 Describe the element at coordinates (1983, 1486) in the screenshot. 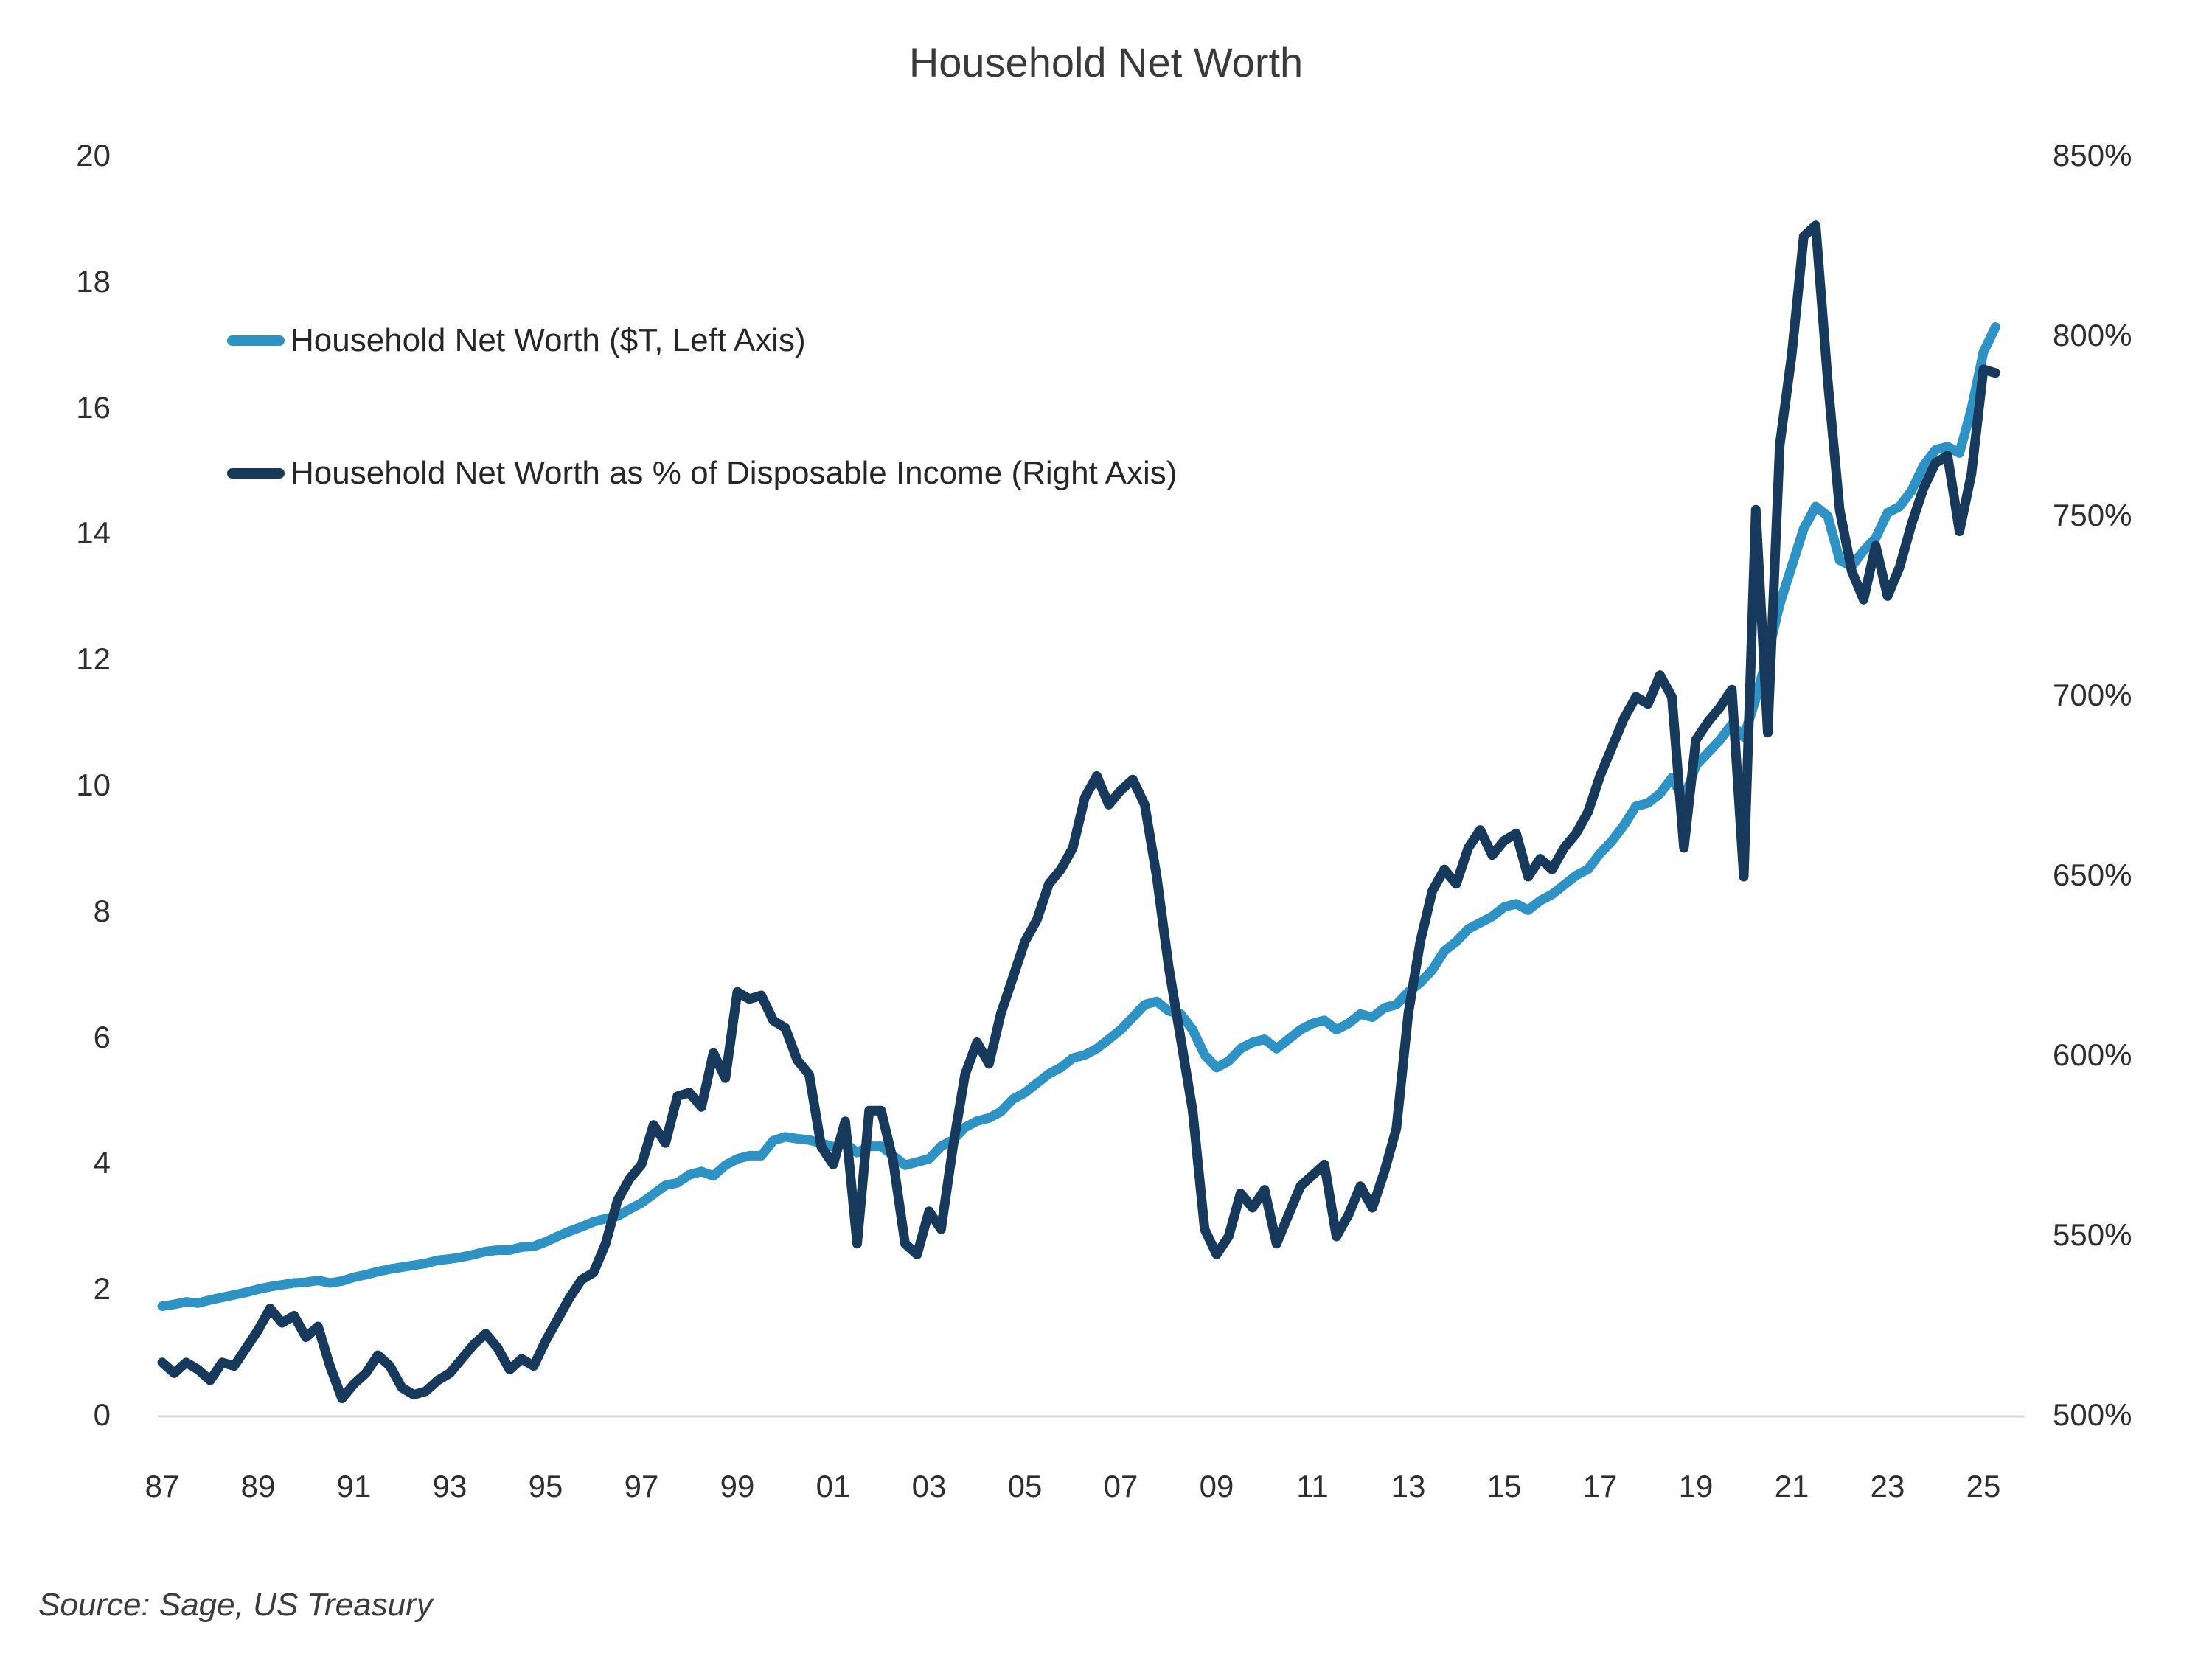

I see `x-axis-tick-label: 25` at that location.